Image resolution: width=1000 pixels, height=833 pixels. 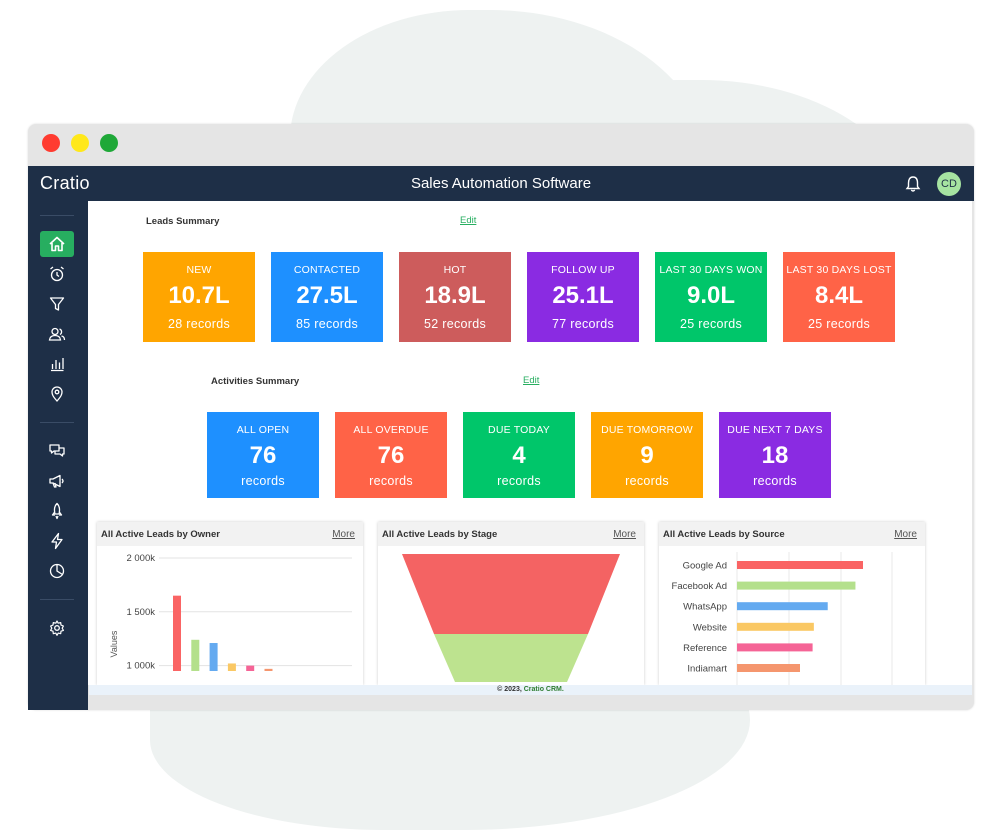 I want to click on leads-by-stage-chart, so click(x=511, y=618).